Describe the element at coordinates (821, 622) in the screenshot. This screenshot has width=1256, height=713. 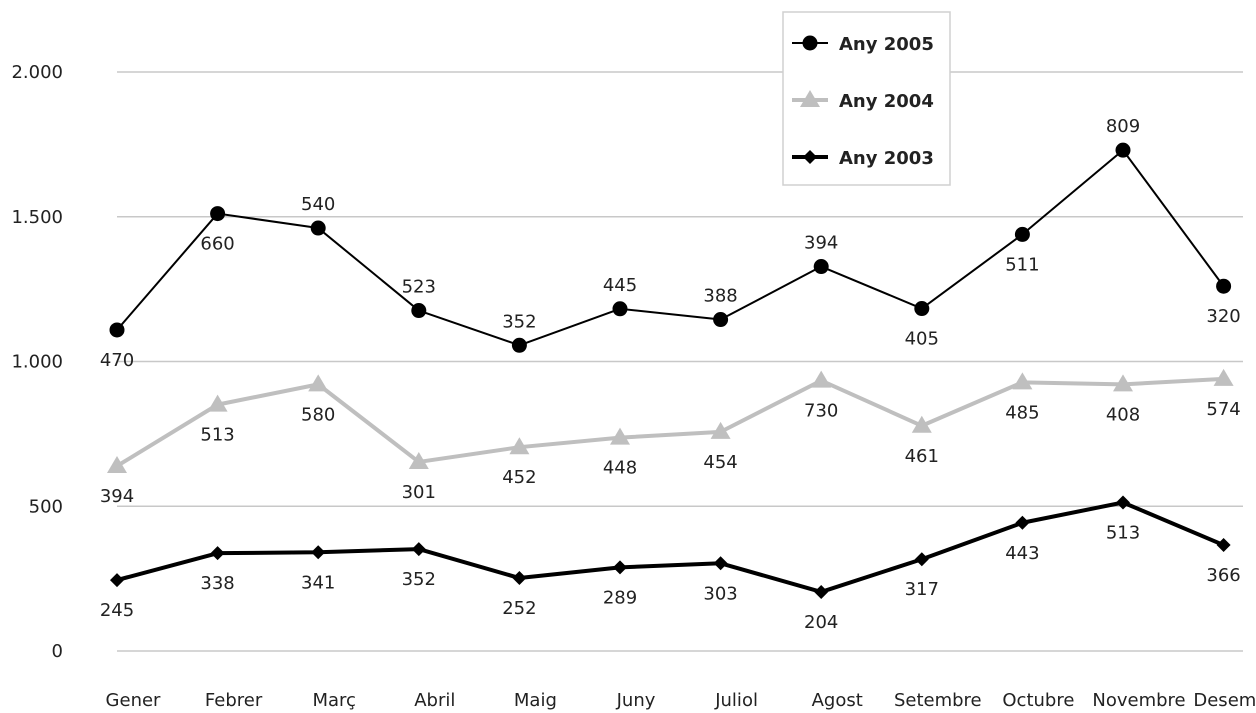
I see `data-label: 204` at that location.